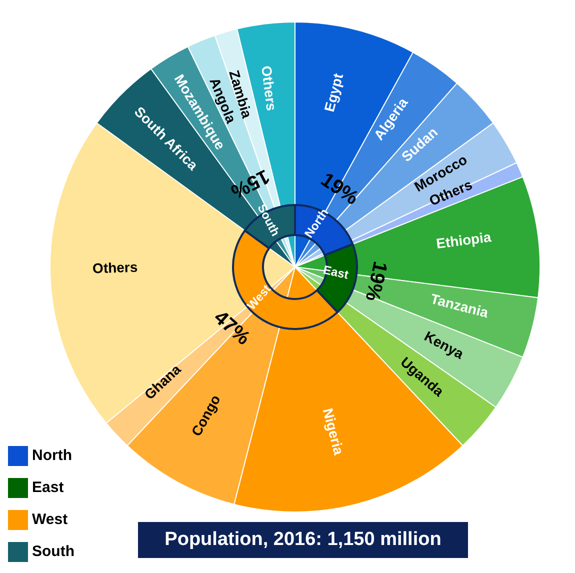 The height and width of the screenshot is (573, 575). I want to click on slice-label: East, so click(336, 272).